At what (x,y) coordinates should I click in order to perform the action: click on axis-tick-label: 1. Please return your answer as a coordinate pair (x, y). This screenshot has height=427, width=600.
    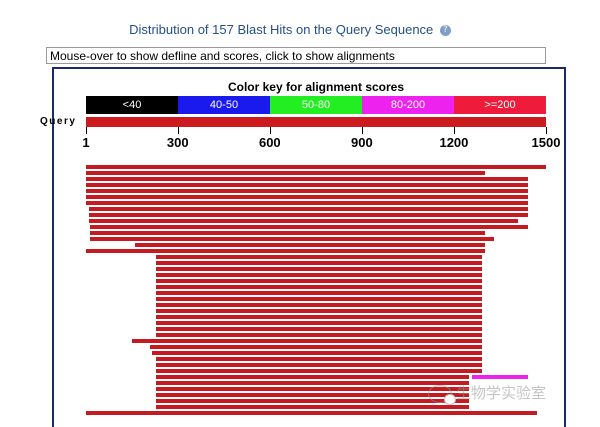
    Looking at the image, I should click on (86, 142).